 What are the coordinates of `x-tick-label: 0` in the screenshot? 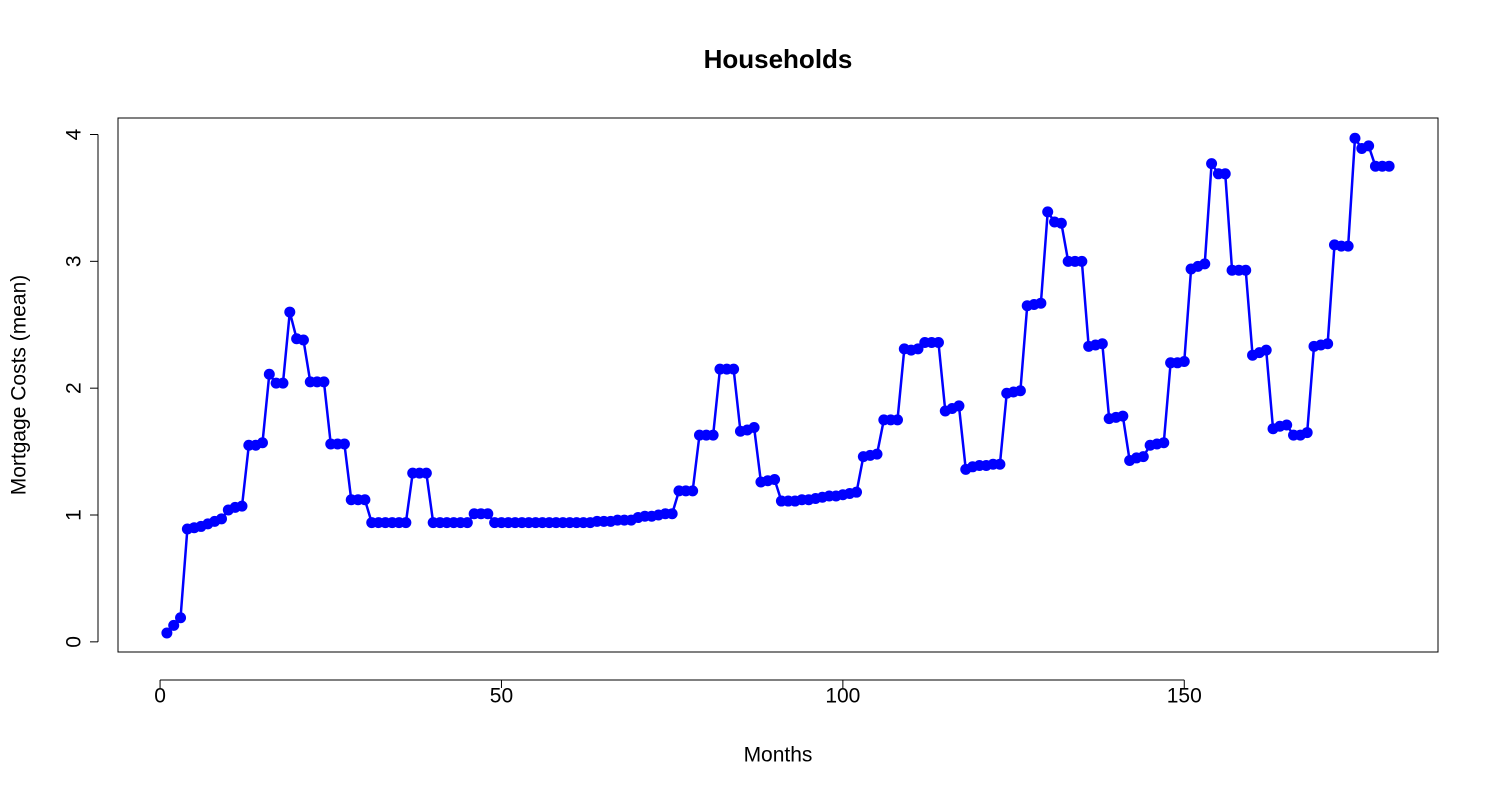 It's located at (160, 696).